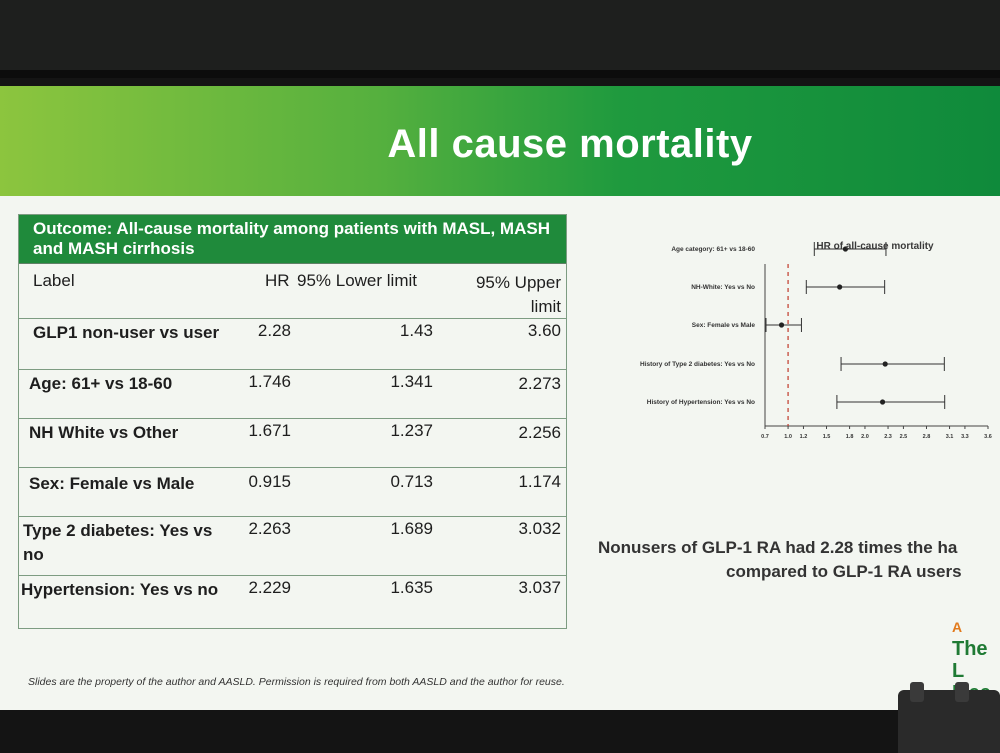  Describe the element at coordinates (904, 437) in the screenshot. I see `x-tick-label: 2.5` at that location.